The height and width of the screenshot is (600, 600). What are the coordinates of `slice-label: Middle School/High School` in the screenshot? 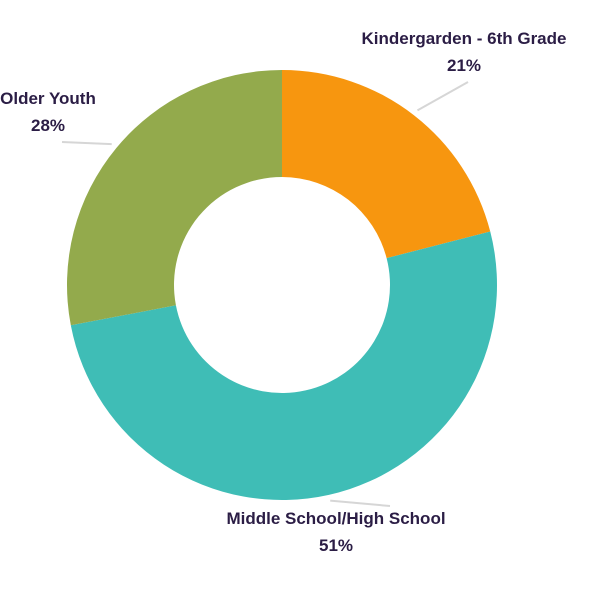 It's located at (335, 518).